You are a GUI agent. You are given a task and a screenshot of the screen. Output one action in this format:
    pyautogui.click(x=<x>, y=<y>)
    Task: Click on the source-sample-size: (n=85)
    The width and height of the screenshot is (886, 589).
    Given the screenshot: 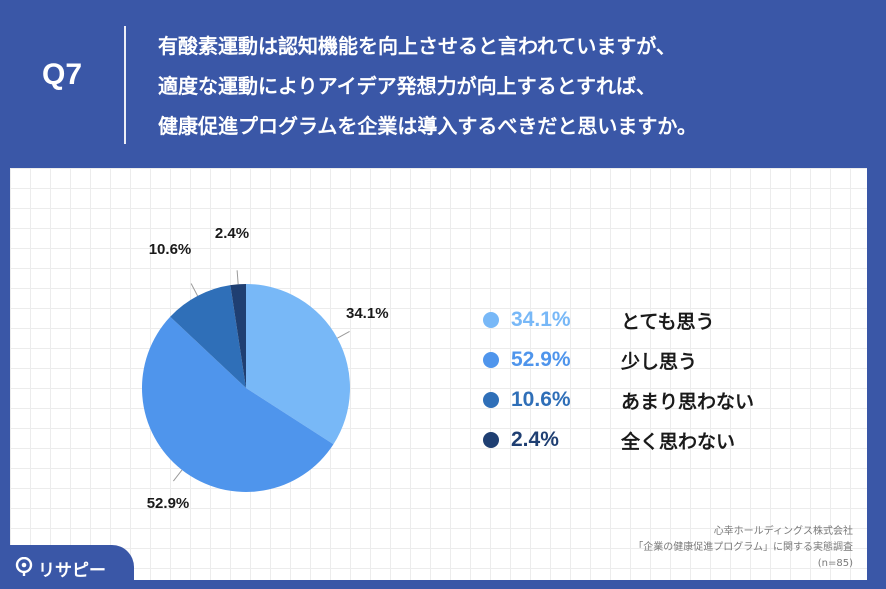 What is the action you would take?
    pyautogui.click(x=835, y=563)
    